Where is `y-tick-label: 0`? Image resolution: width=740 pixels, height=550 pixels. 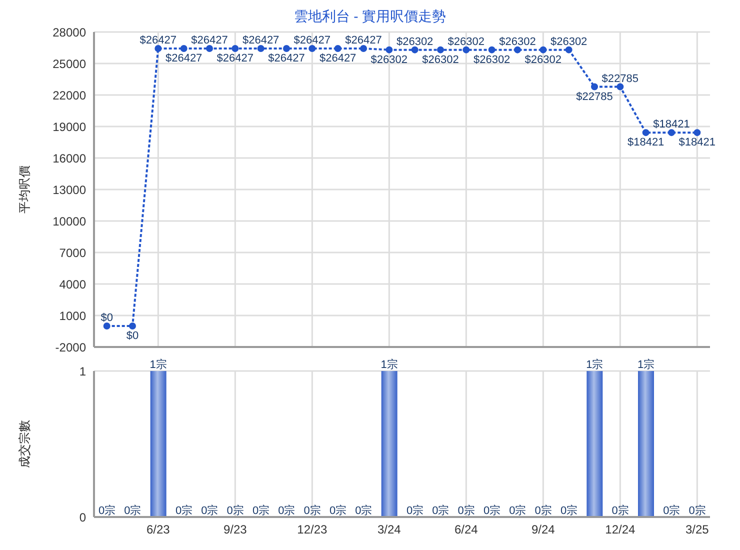
y-tick-label: 0 is located at coordinates (82, 517).